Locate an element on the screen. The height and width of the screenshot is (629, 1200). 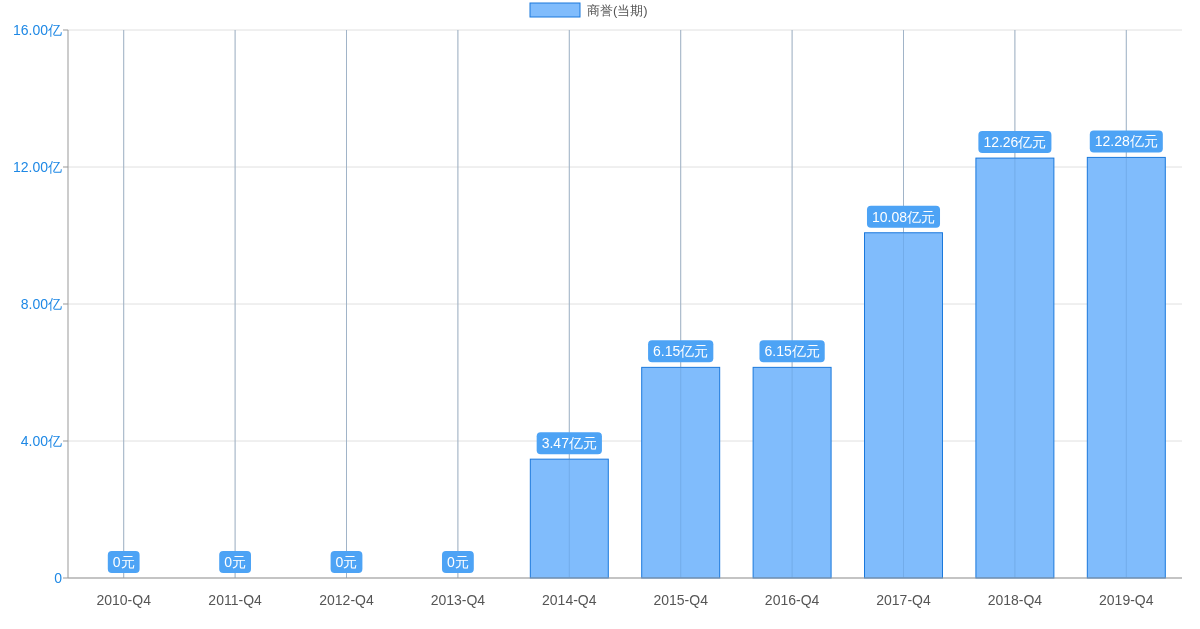
data-label: 12.28亿元 is located at coordinates (1126, 141).